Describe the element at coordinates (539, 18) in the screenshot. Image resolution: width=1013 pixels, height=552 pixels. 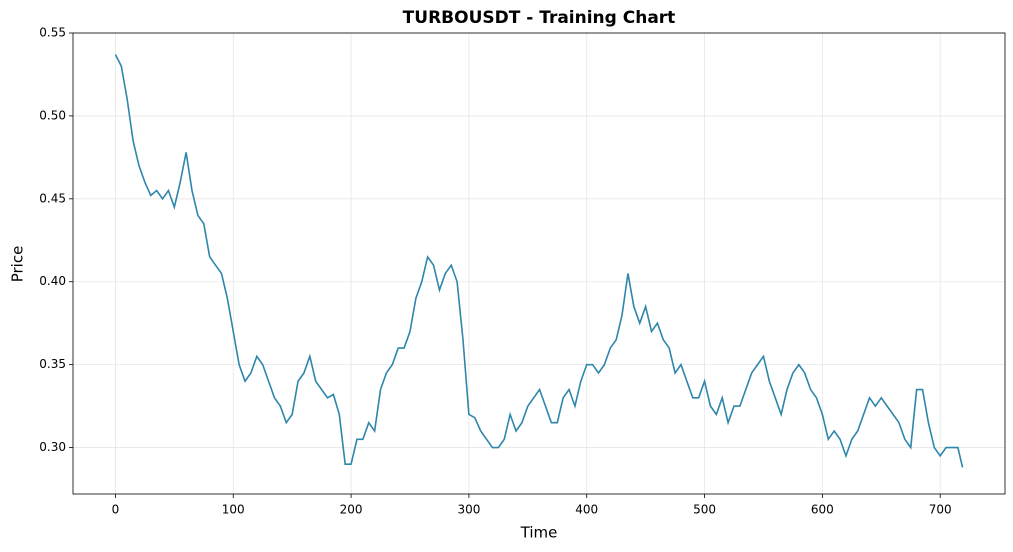
I see `chart-title: TURBOUSDT - Training Chart` at that location.